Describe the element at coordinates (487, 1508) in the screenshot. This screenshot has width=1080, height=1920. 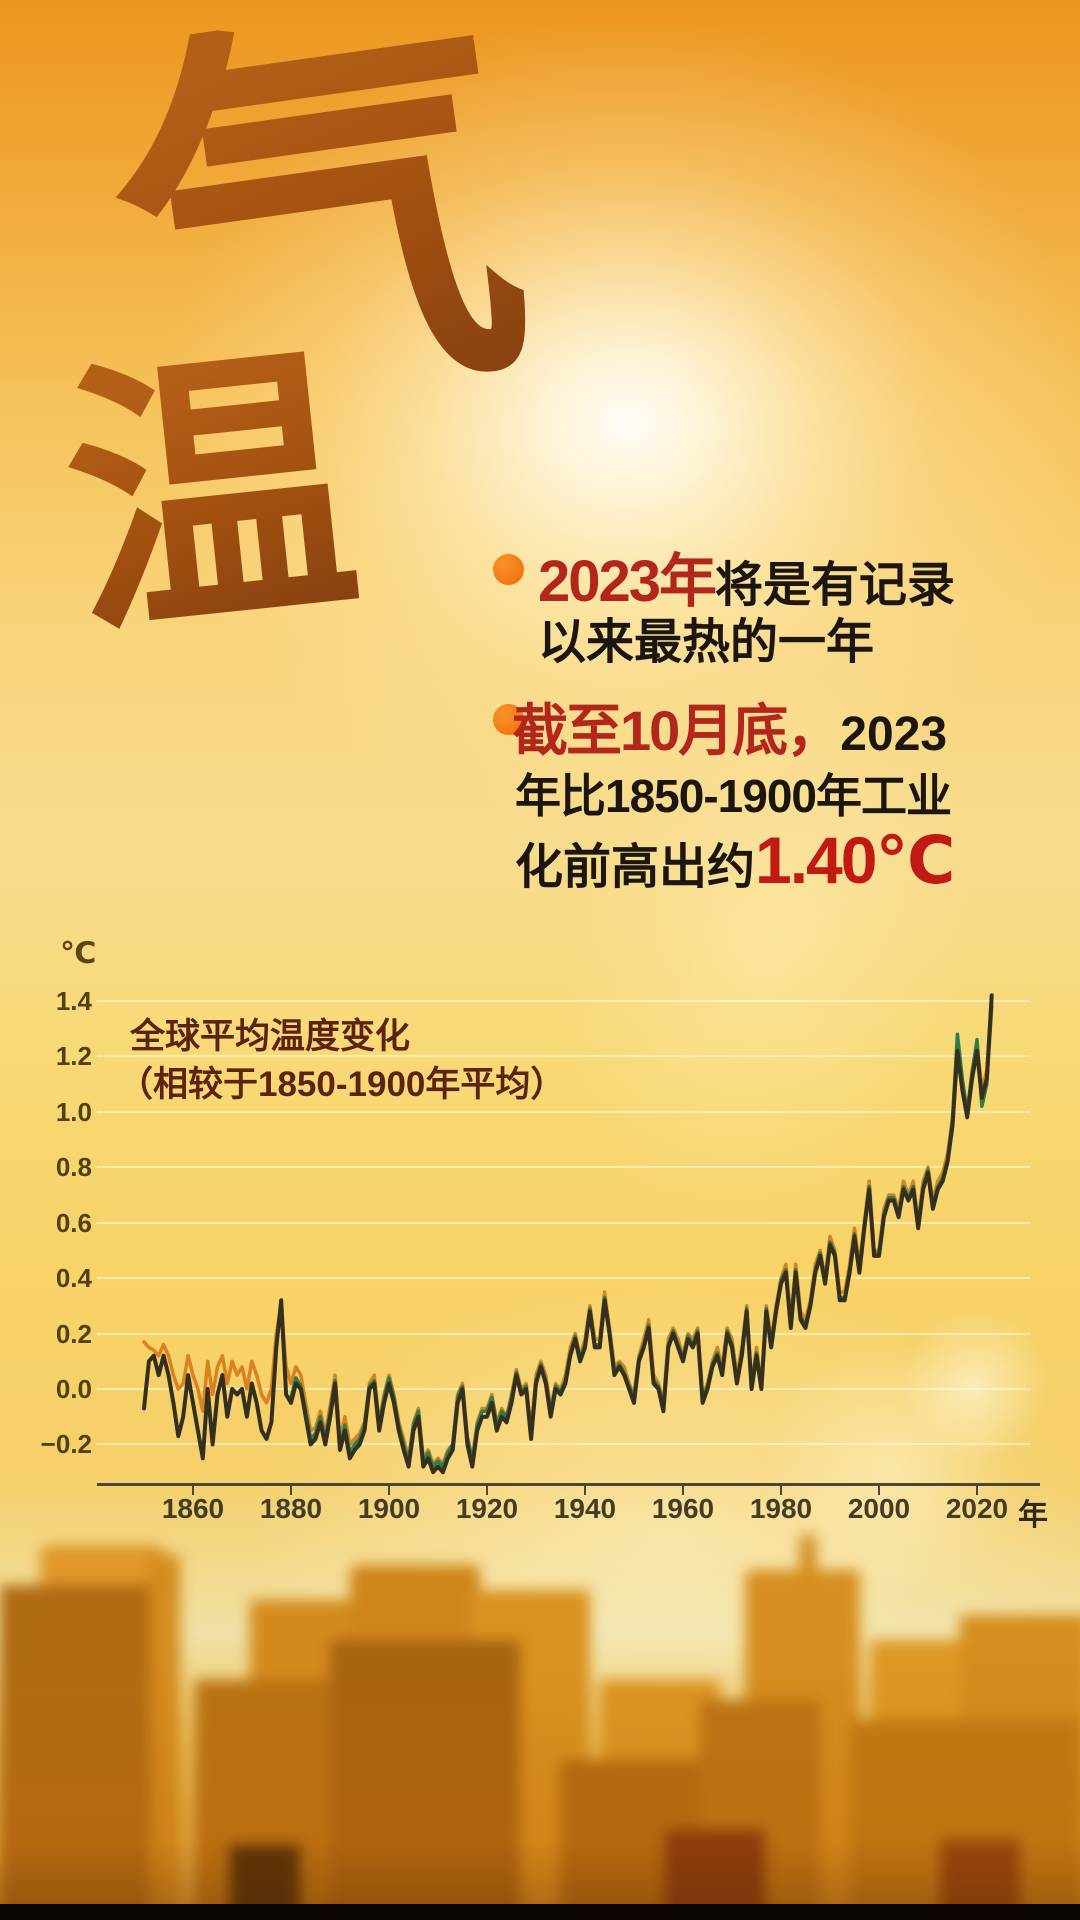
I see `x-tick-label: 1920` at that location.